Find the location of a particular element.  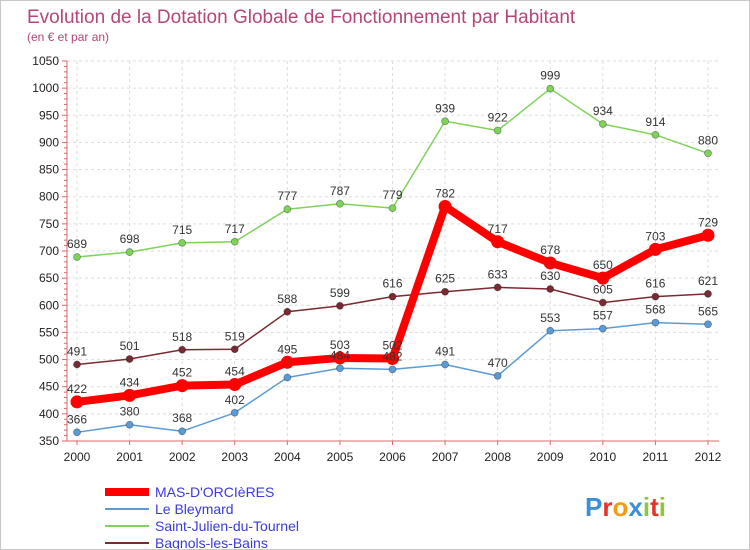

legend-entry: Le Bleymard is located at coordinates (194, 509).